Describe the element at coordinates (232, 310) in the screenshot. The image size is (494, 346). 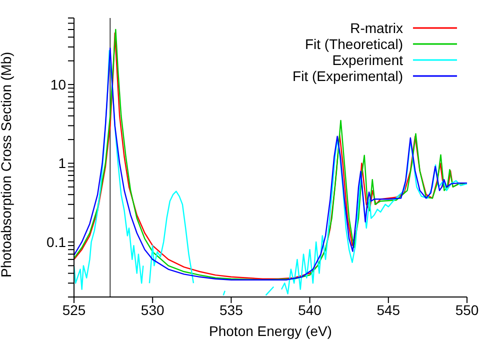
I see `x-tick-label: 535` at that location.